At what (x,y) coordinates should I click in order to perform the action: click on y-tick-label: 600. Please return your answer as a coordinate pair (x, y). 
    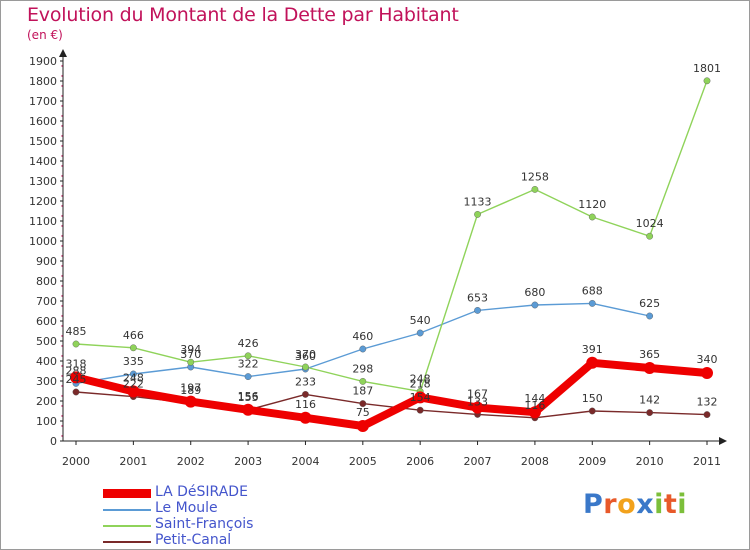
    Looking at the image, I should click on (46, 321).